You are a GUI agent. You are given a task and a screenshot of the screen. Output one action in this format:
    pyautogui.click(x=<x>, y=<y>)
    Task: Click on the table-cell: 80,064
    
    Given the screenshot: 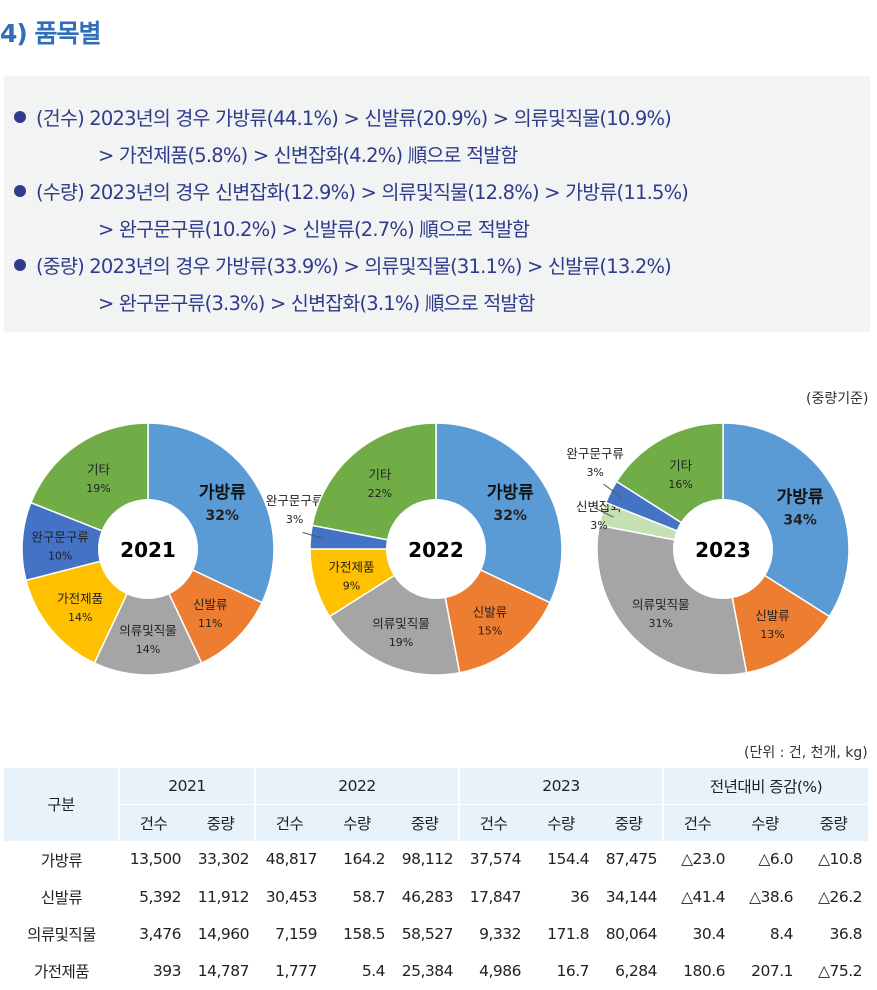 What is the action you would take?
    pyautogui.click(x=629, y=934)
    